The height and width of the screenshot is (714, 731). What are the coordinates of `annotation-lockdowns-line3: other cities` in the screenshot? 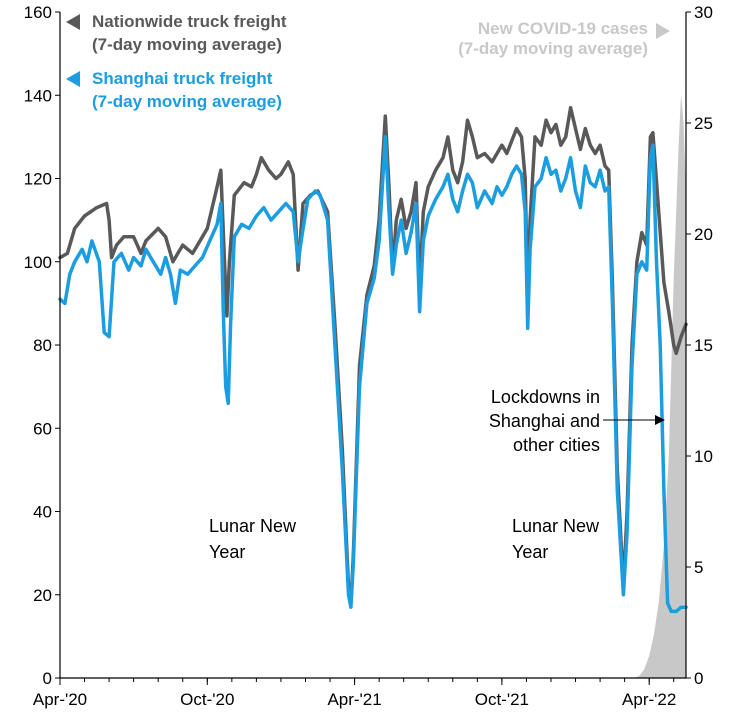 It's located at (556, 445).